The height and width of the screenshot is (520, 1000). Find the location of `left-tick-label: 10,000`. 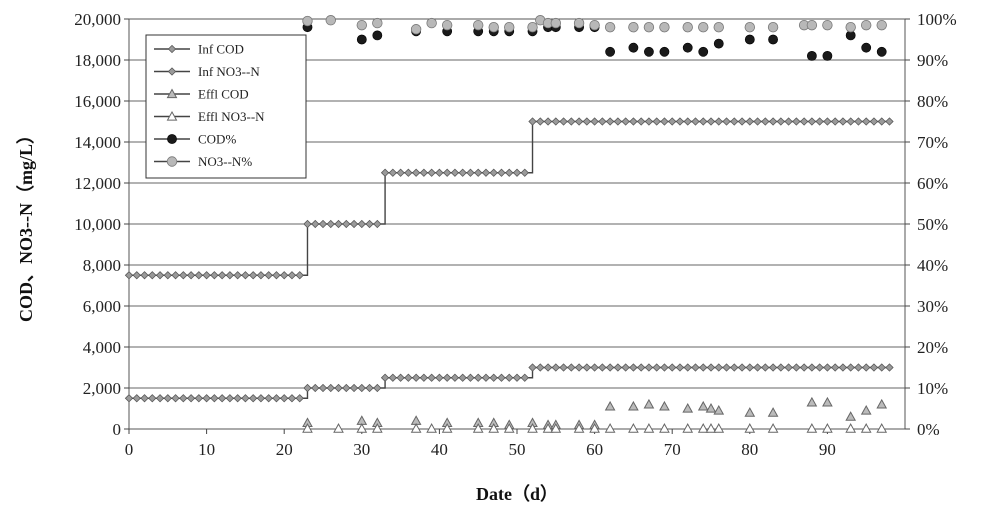

left-tick-label: 10,000 is located at coordinates (97, 224).